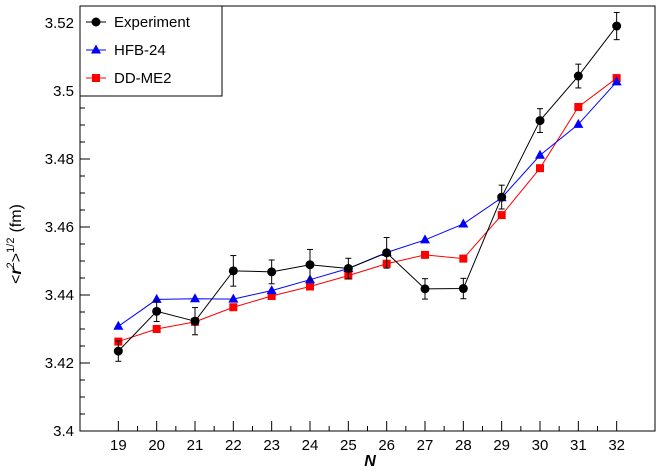 This screenshot has width=658, height=471. What do you see at coordinates (59, 227) in the screenshot?
I see `y-tick-label: 3.46` at bounding box center [59, 227].